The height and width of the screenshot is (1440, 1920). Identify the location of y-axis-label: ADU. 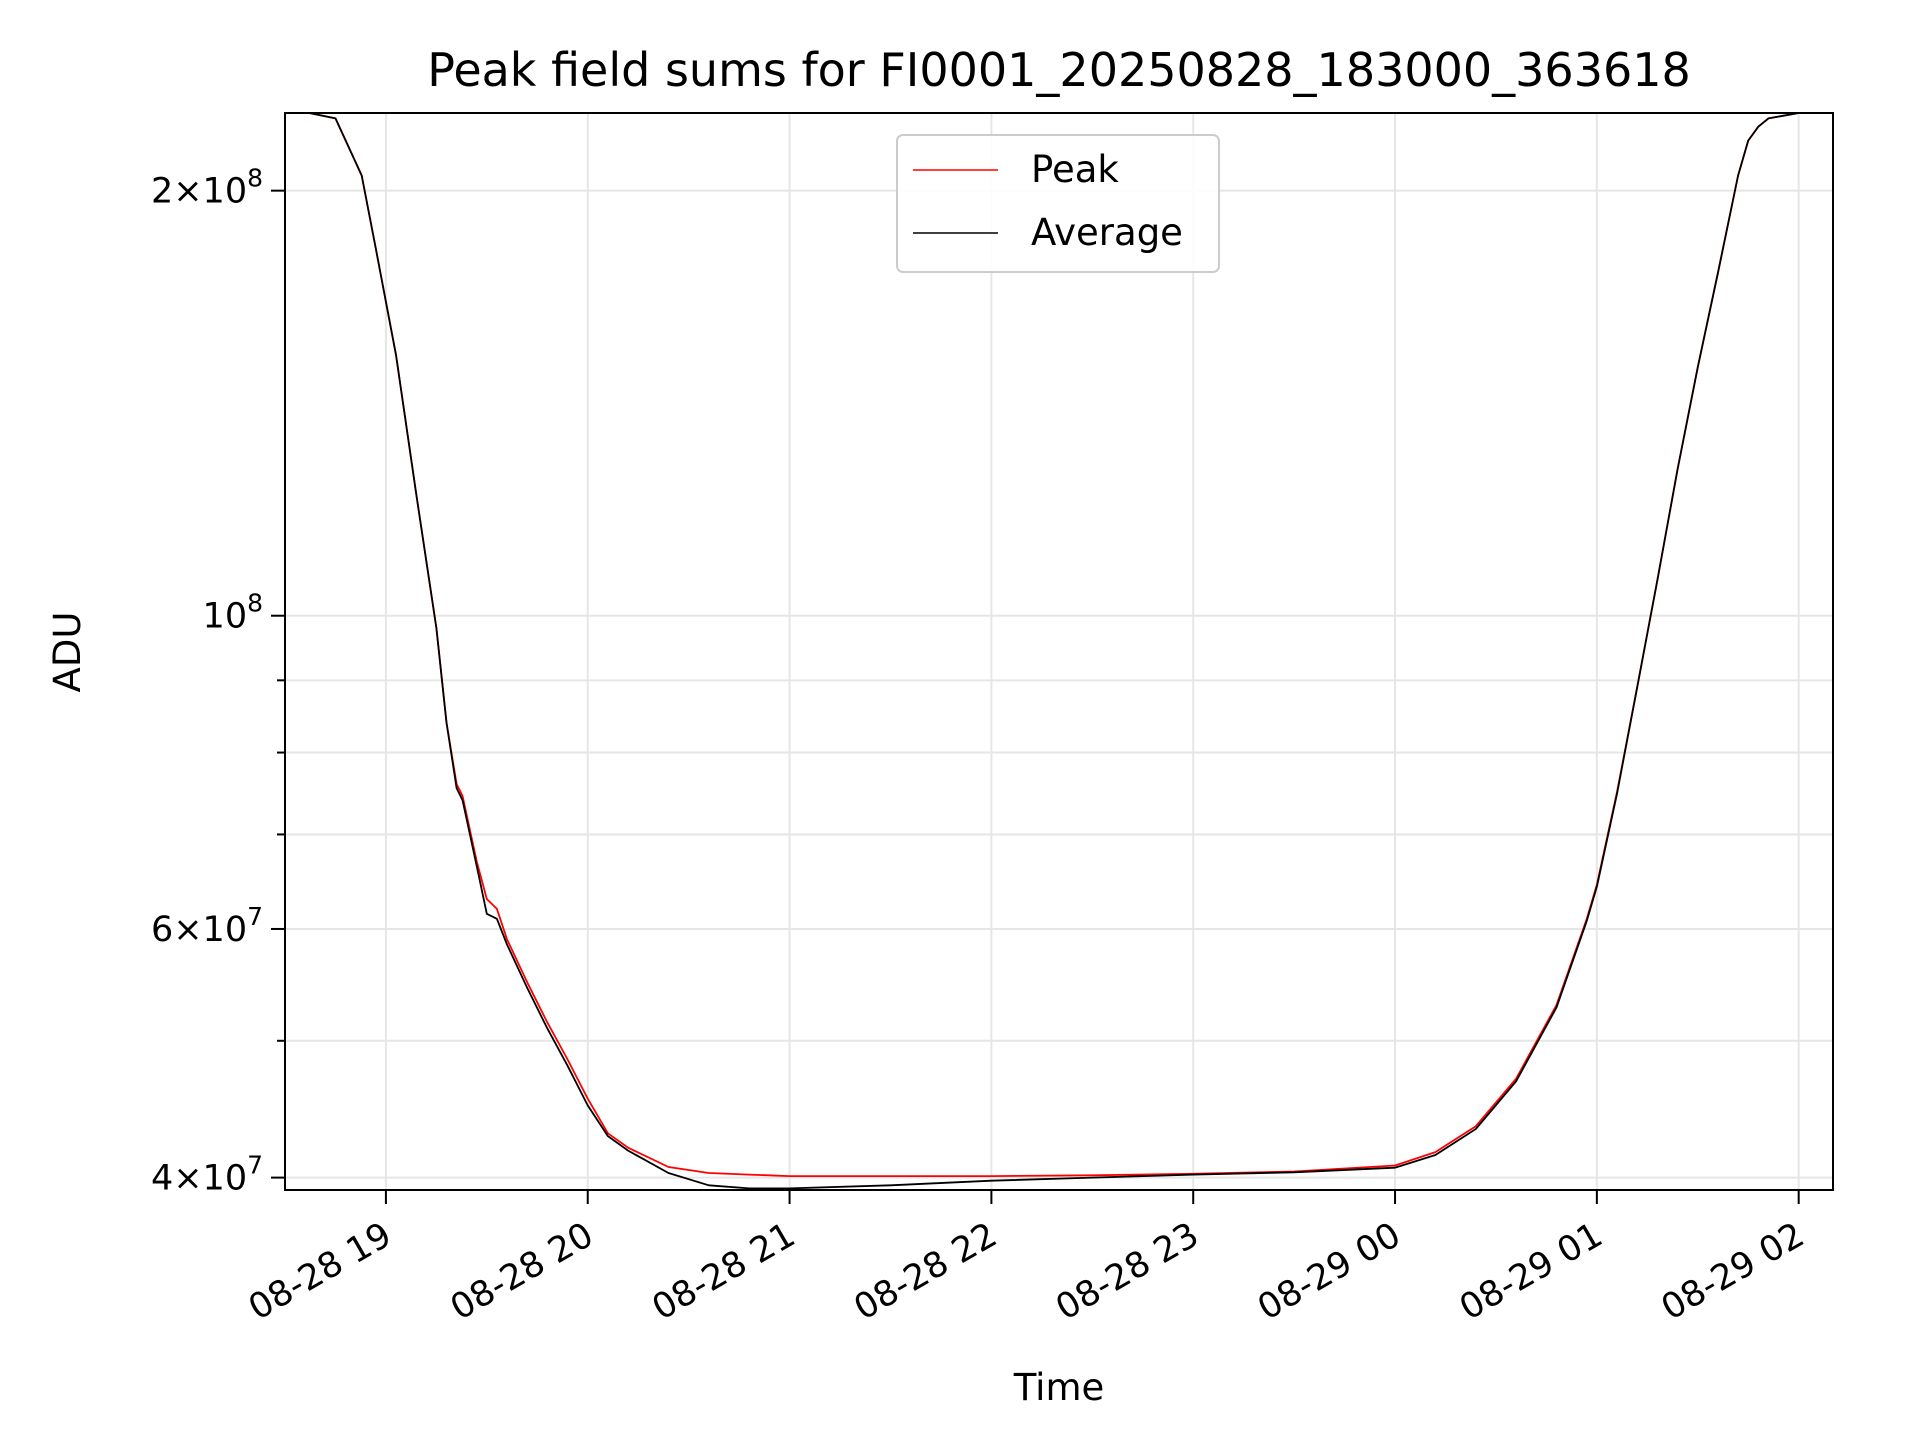
(67, 652).